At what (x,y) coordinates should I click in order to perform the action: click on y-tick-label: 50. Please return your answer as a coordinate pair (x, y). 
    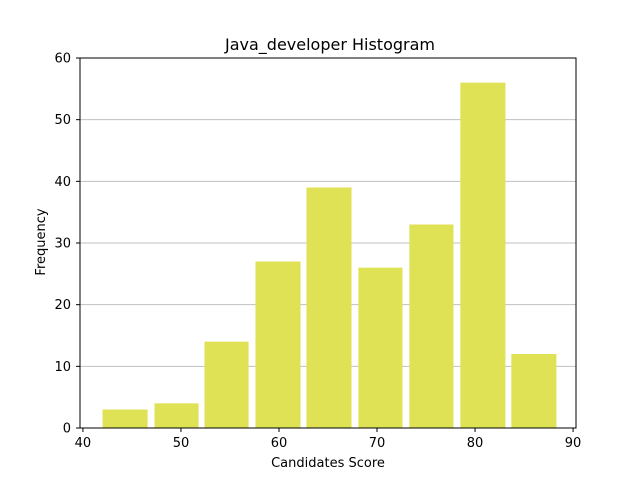
    Looking at the image, I should click on (62, 120).